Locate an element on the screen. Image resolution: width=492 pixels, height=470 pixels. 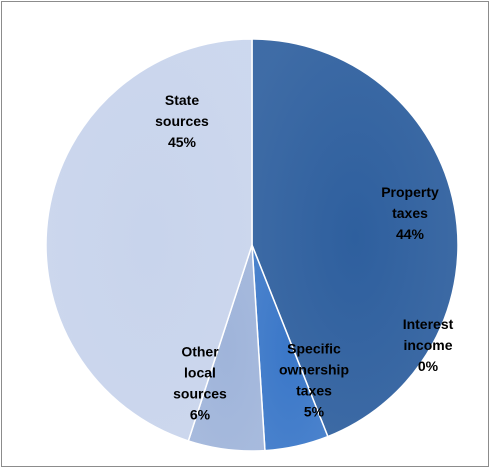
slice-value-label: 44% is located at coordinates (410, 234).